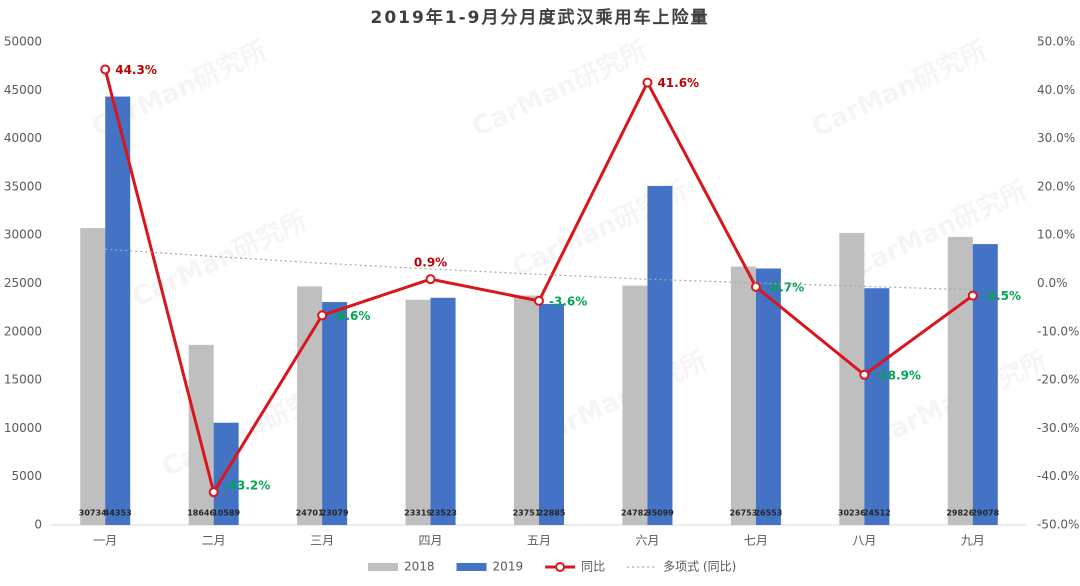 Image resolution: width=1080 pixels, height=586 pixels. What do you see at coordinates (23, 186) in the screenshot?
I see `y-tick-label: 35000` at bounding box center [23, 186].